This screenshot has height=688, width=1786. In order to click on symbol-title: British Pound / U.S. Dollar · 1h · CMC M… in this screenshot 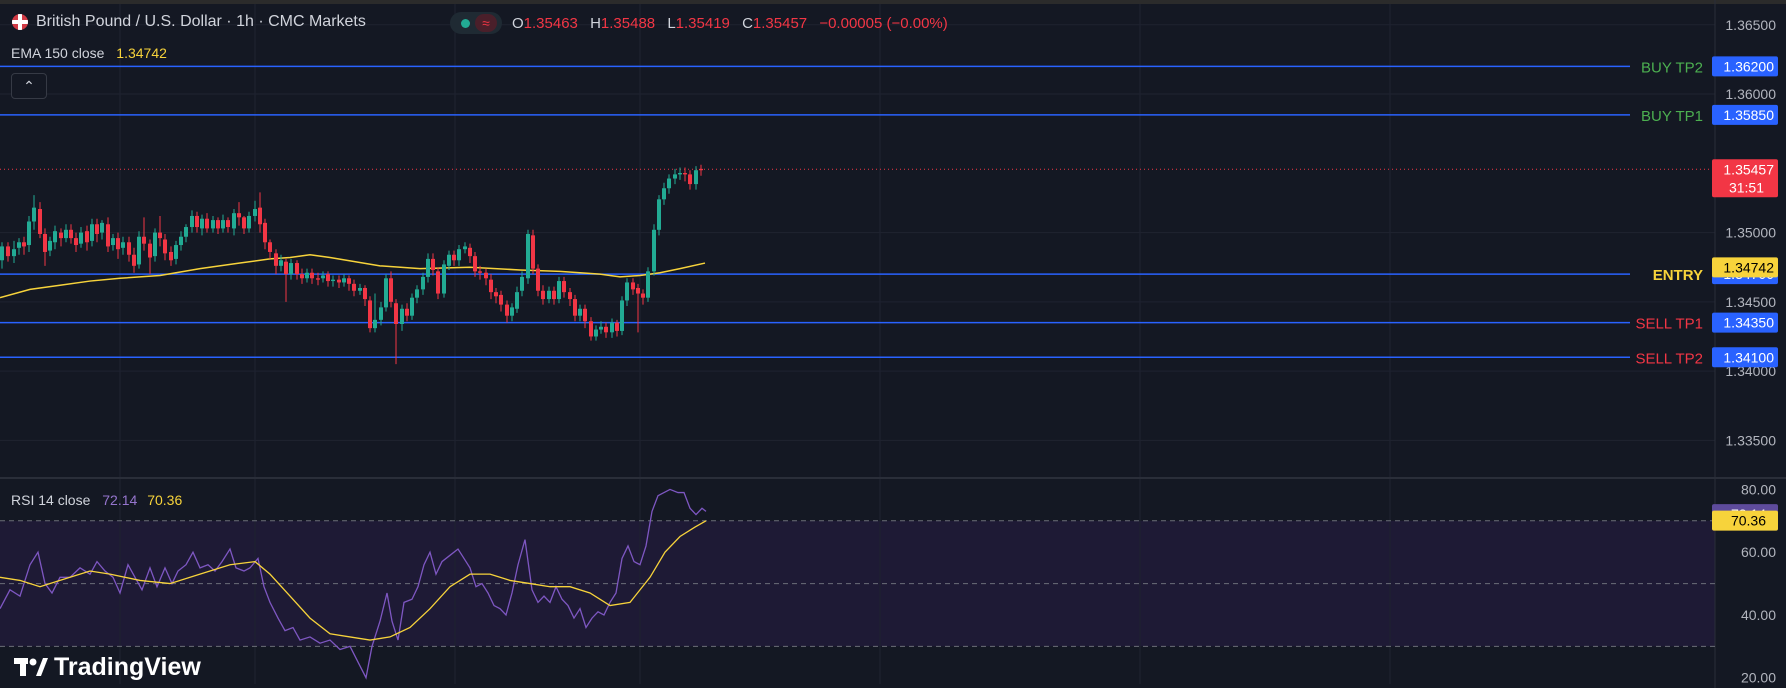, I will do `click(201, 21)`.